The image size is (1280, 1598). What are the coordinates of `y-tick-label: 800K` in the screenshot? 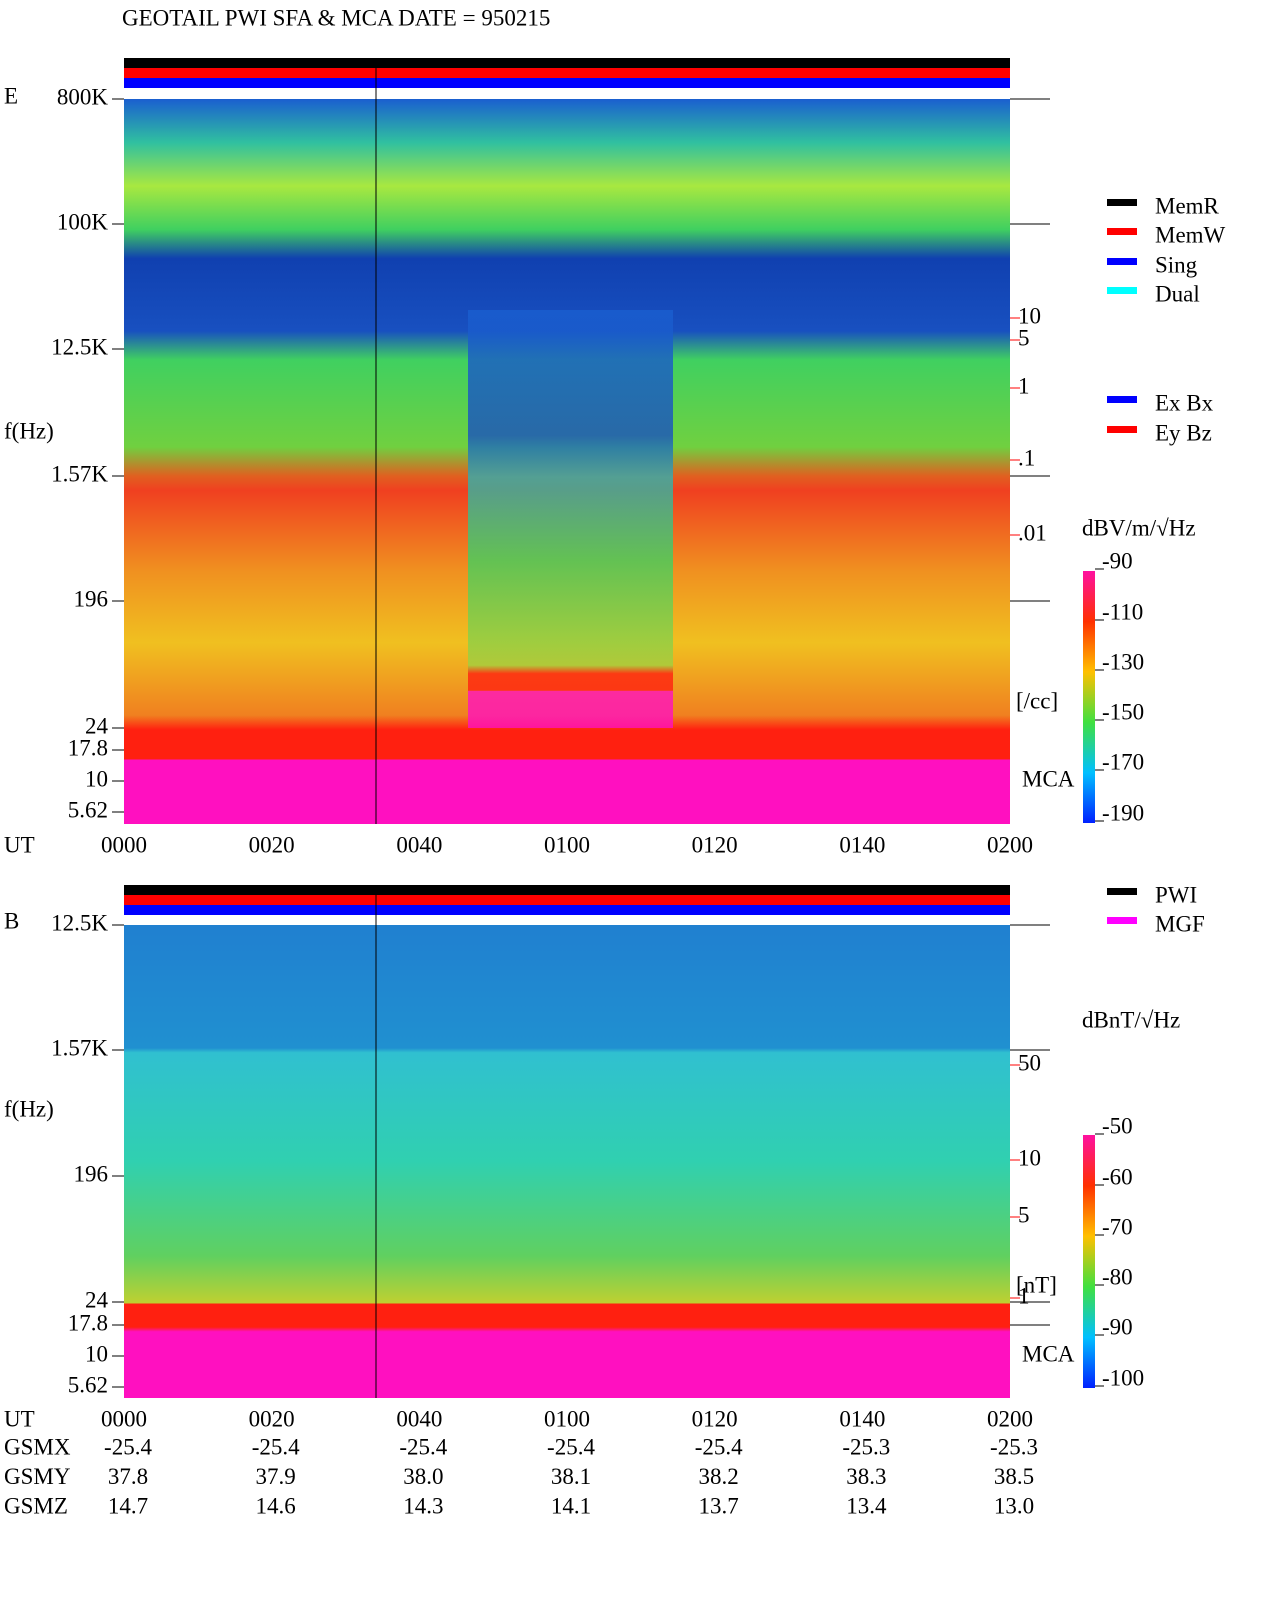 It's located at (83, 96).